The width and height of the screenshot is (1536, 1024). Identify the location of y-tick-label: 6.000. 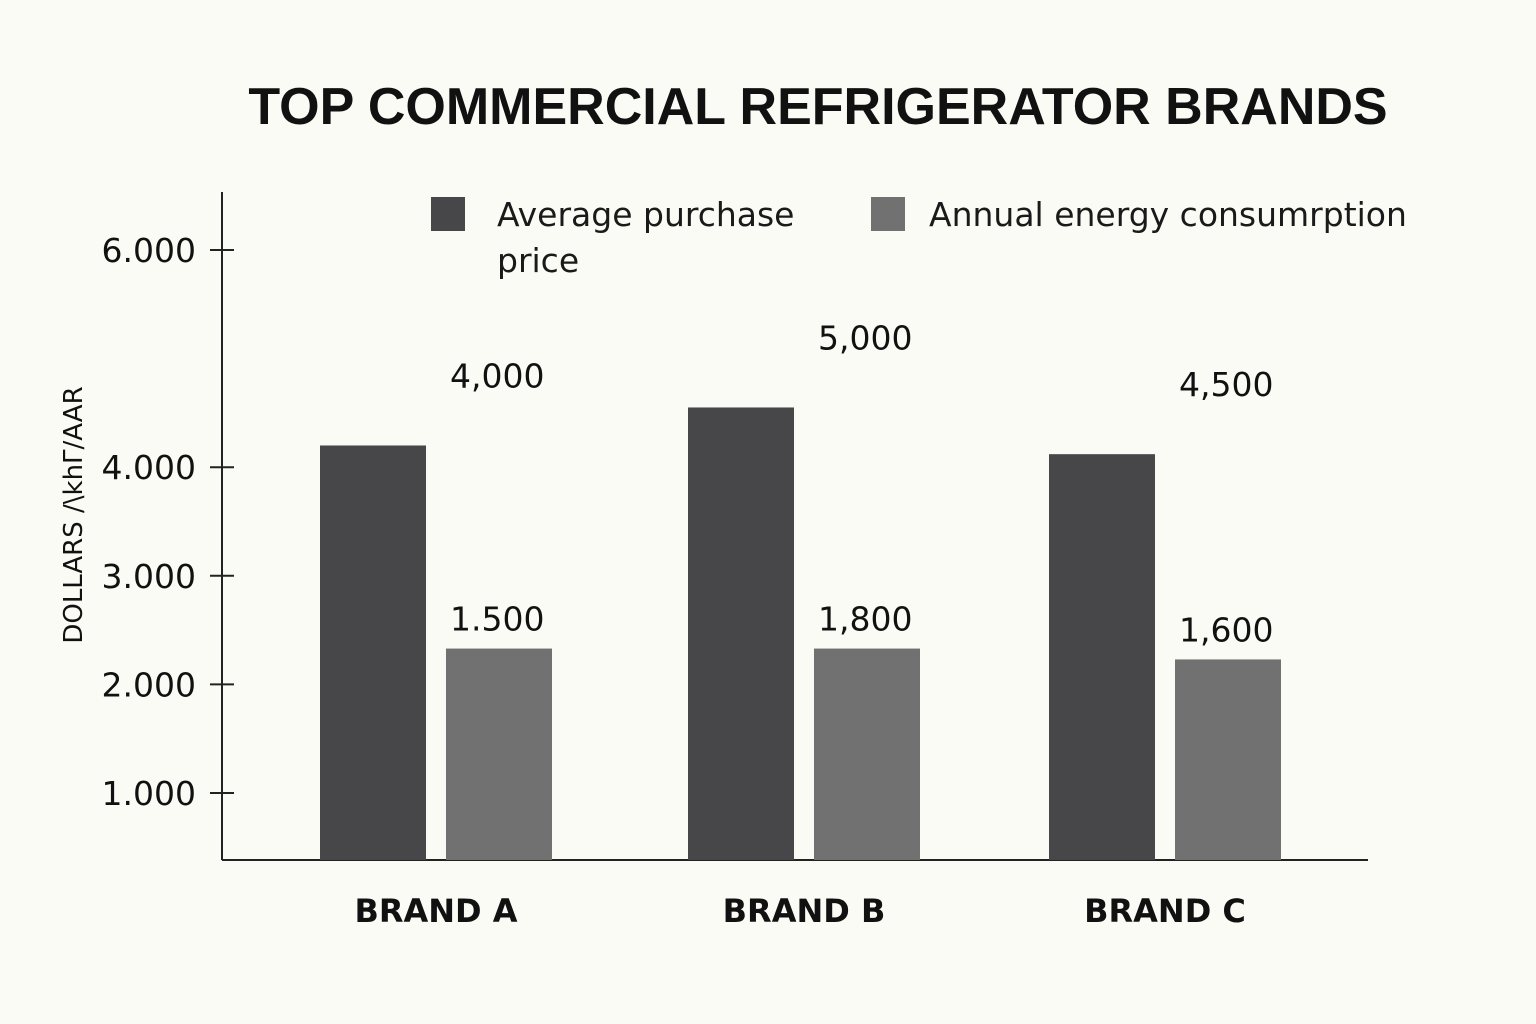
(149, 250).